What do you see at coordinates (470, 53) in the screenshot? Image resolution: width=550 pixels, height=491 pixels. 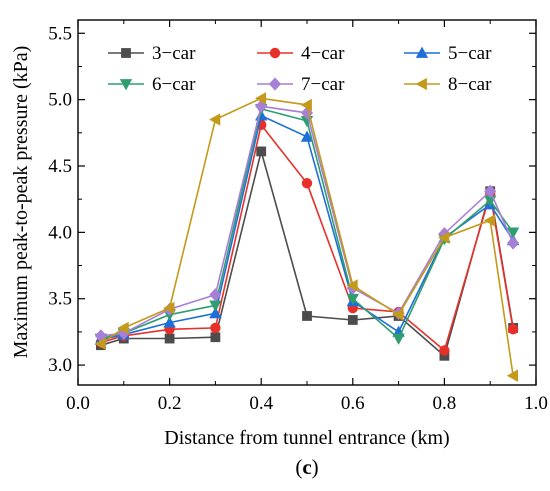 I see `legend-label: 5−car` at bounding box center [470, 53].